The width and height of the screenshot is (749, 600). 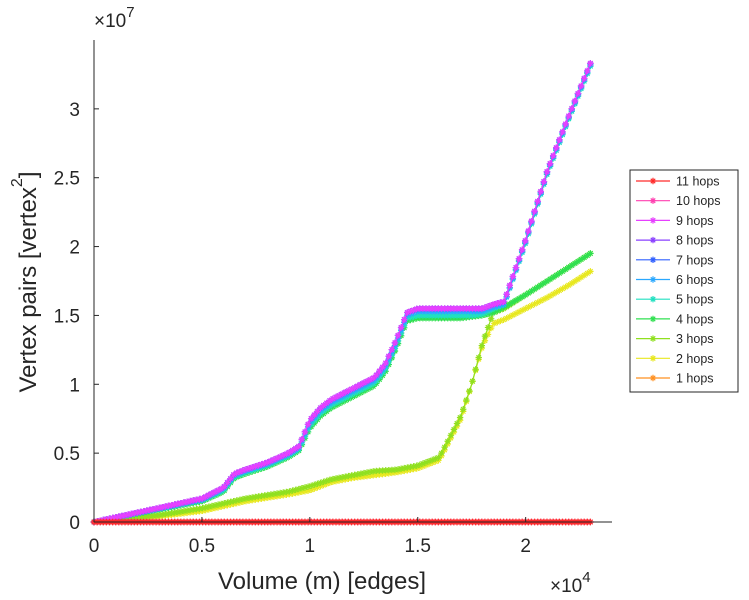 I want to click on legend-item: 8 hops, so click(x=675, y=241).